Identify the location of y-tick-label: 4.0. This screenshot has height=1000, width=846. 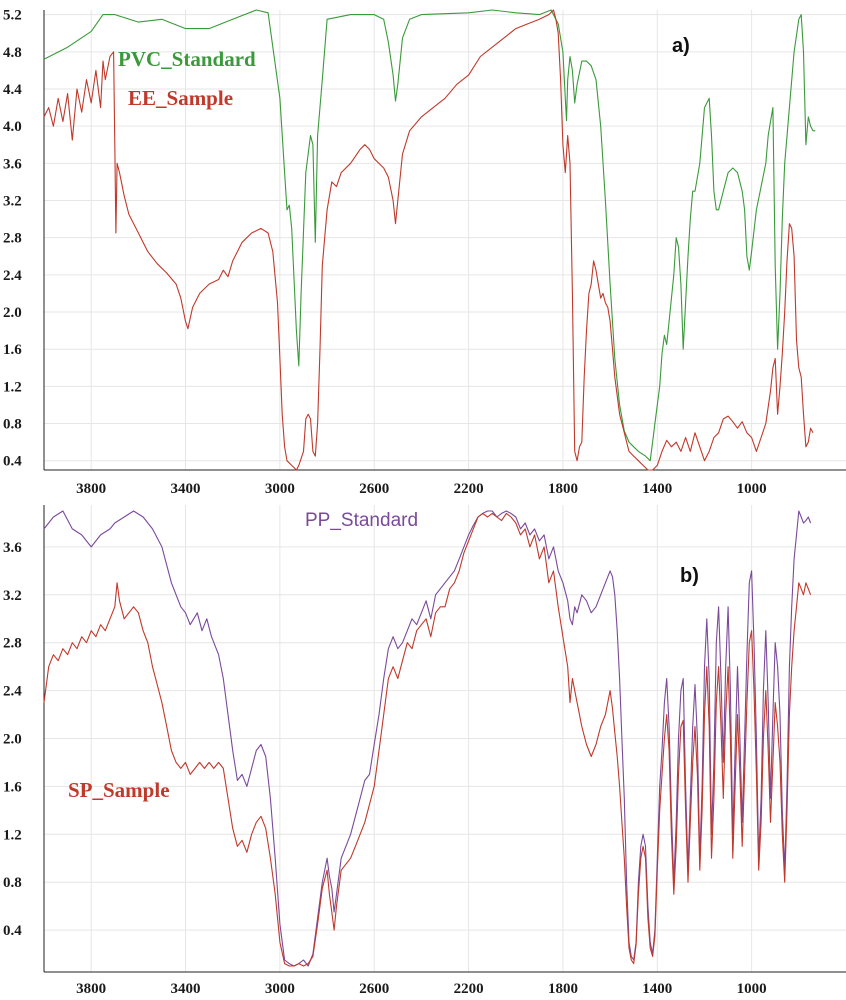
(12, 127).